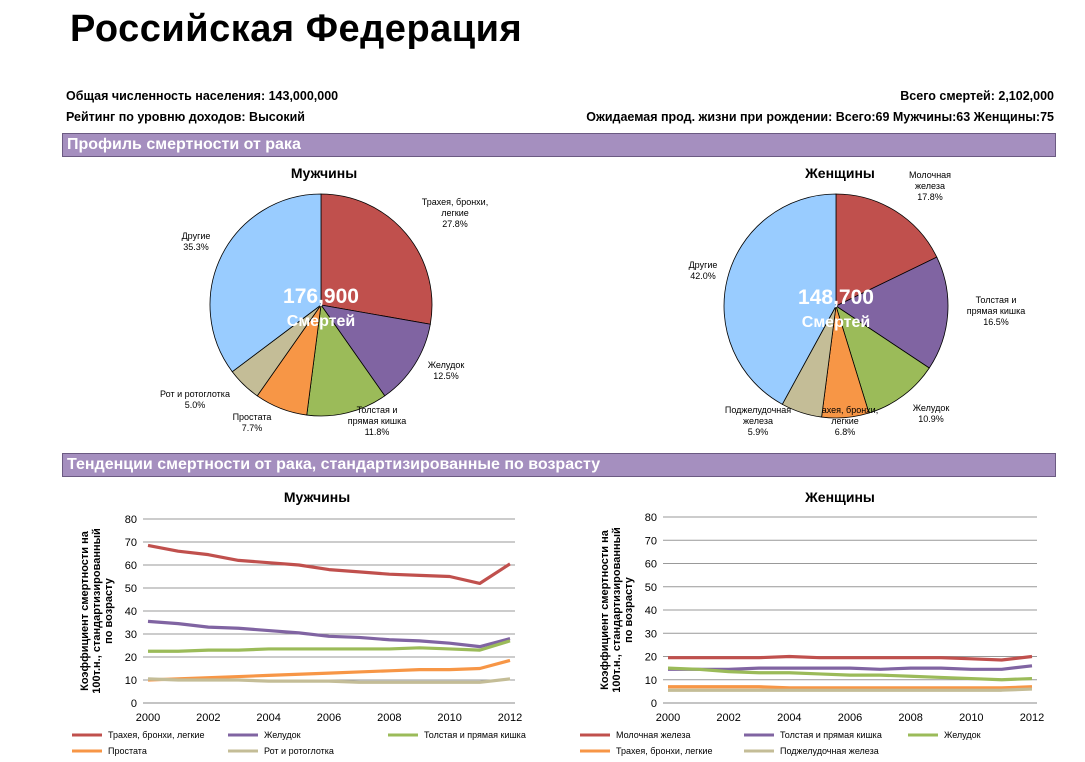 This screenshot has width=1085, height=762. I want to click on slice-percent: 27.8%, so click(455, 224).